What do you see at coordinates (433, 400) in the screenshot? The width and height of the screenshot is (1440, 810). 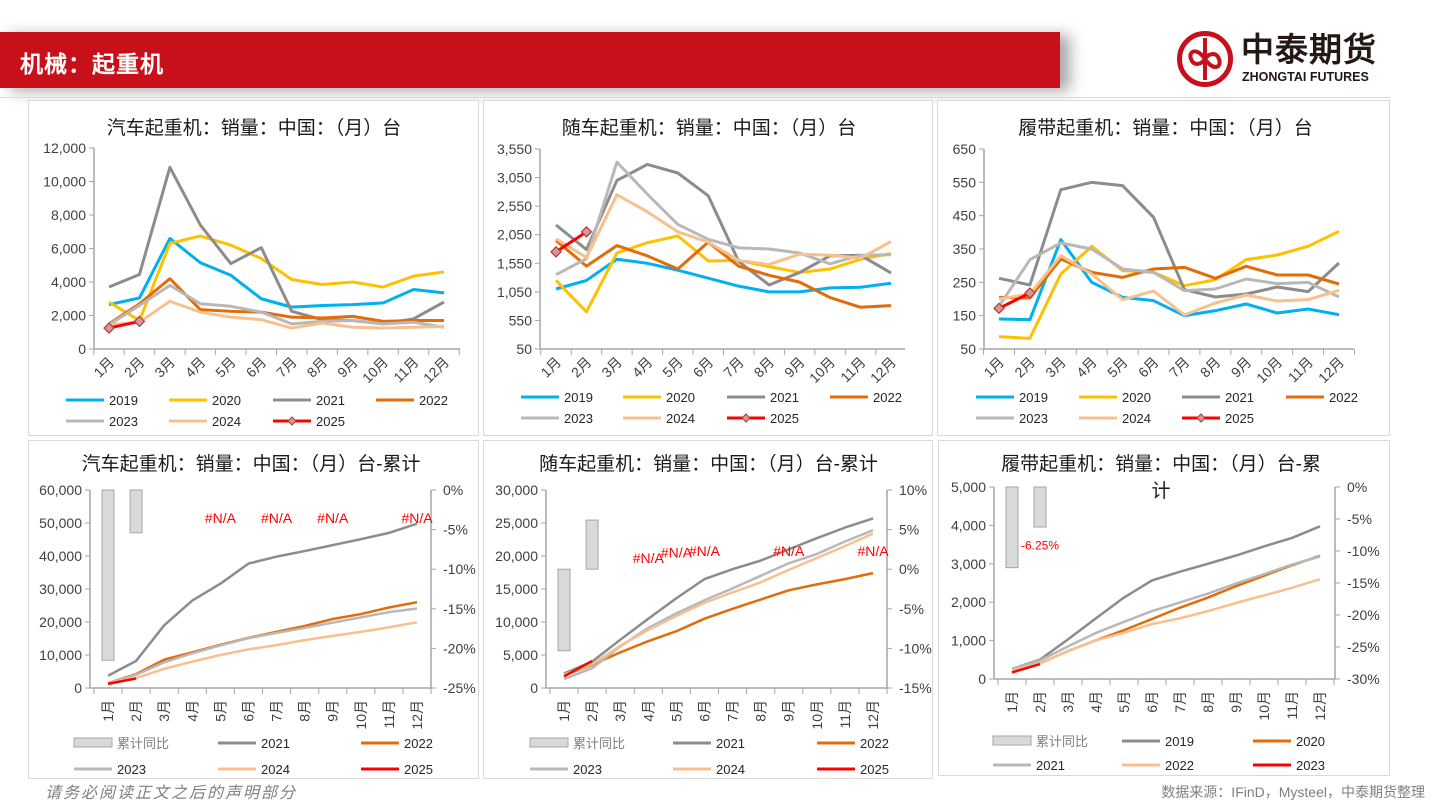 I see `legend-label: 2022` at bounding box center [433, 400].